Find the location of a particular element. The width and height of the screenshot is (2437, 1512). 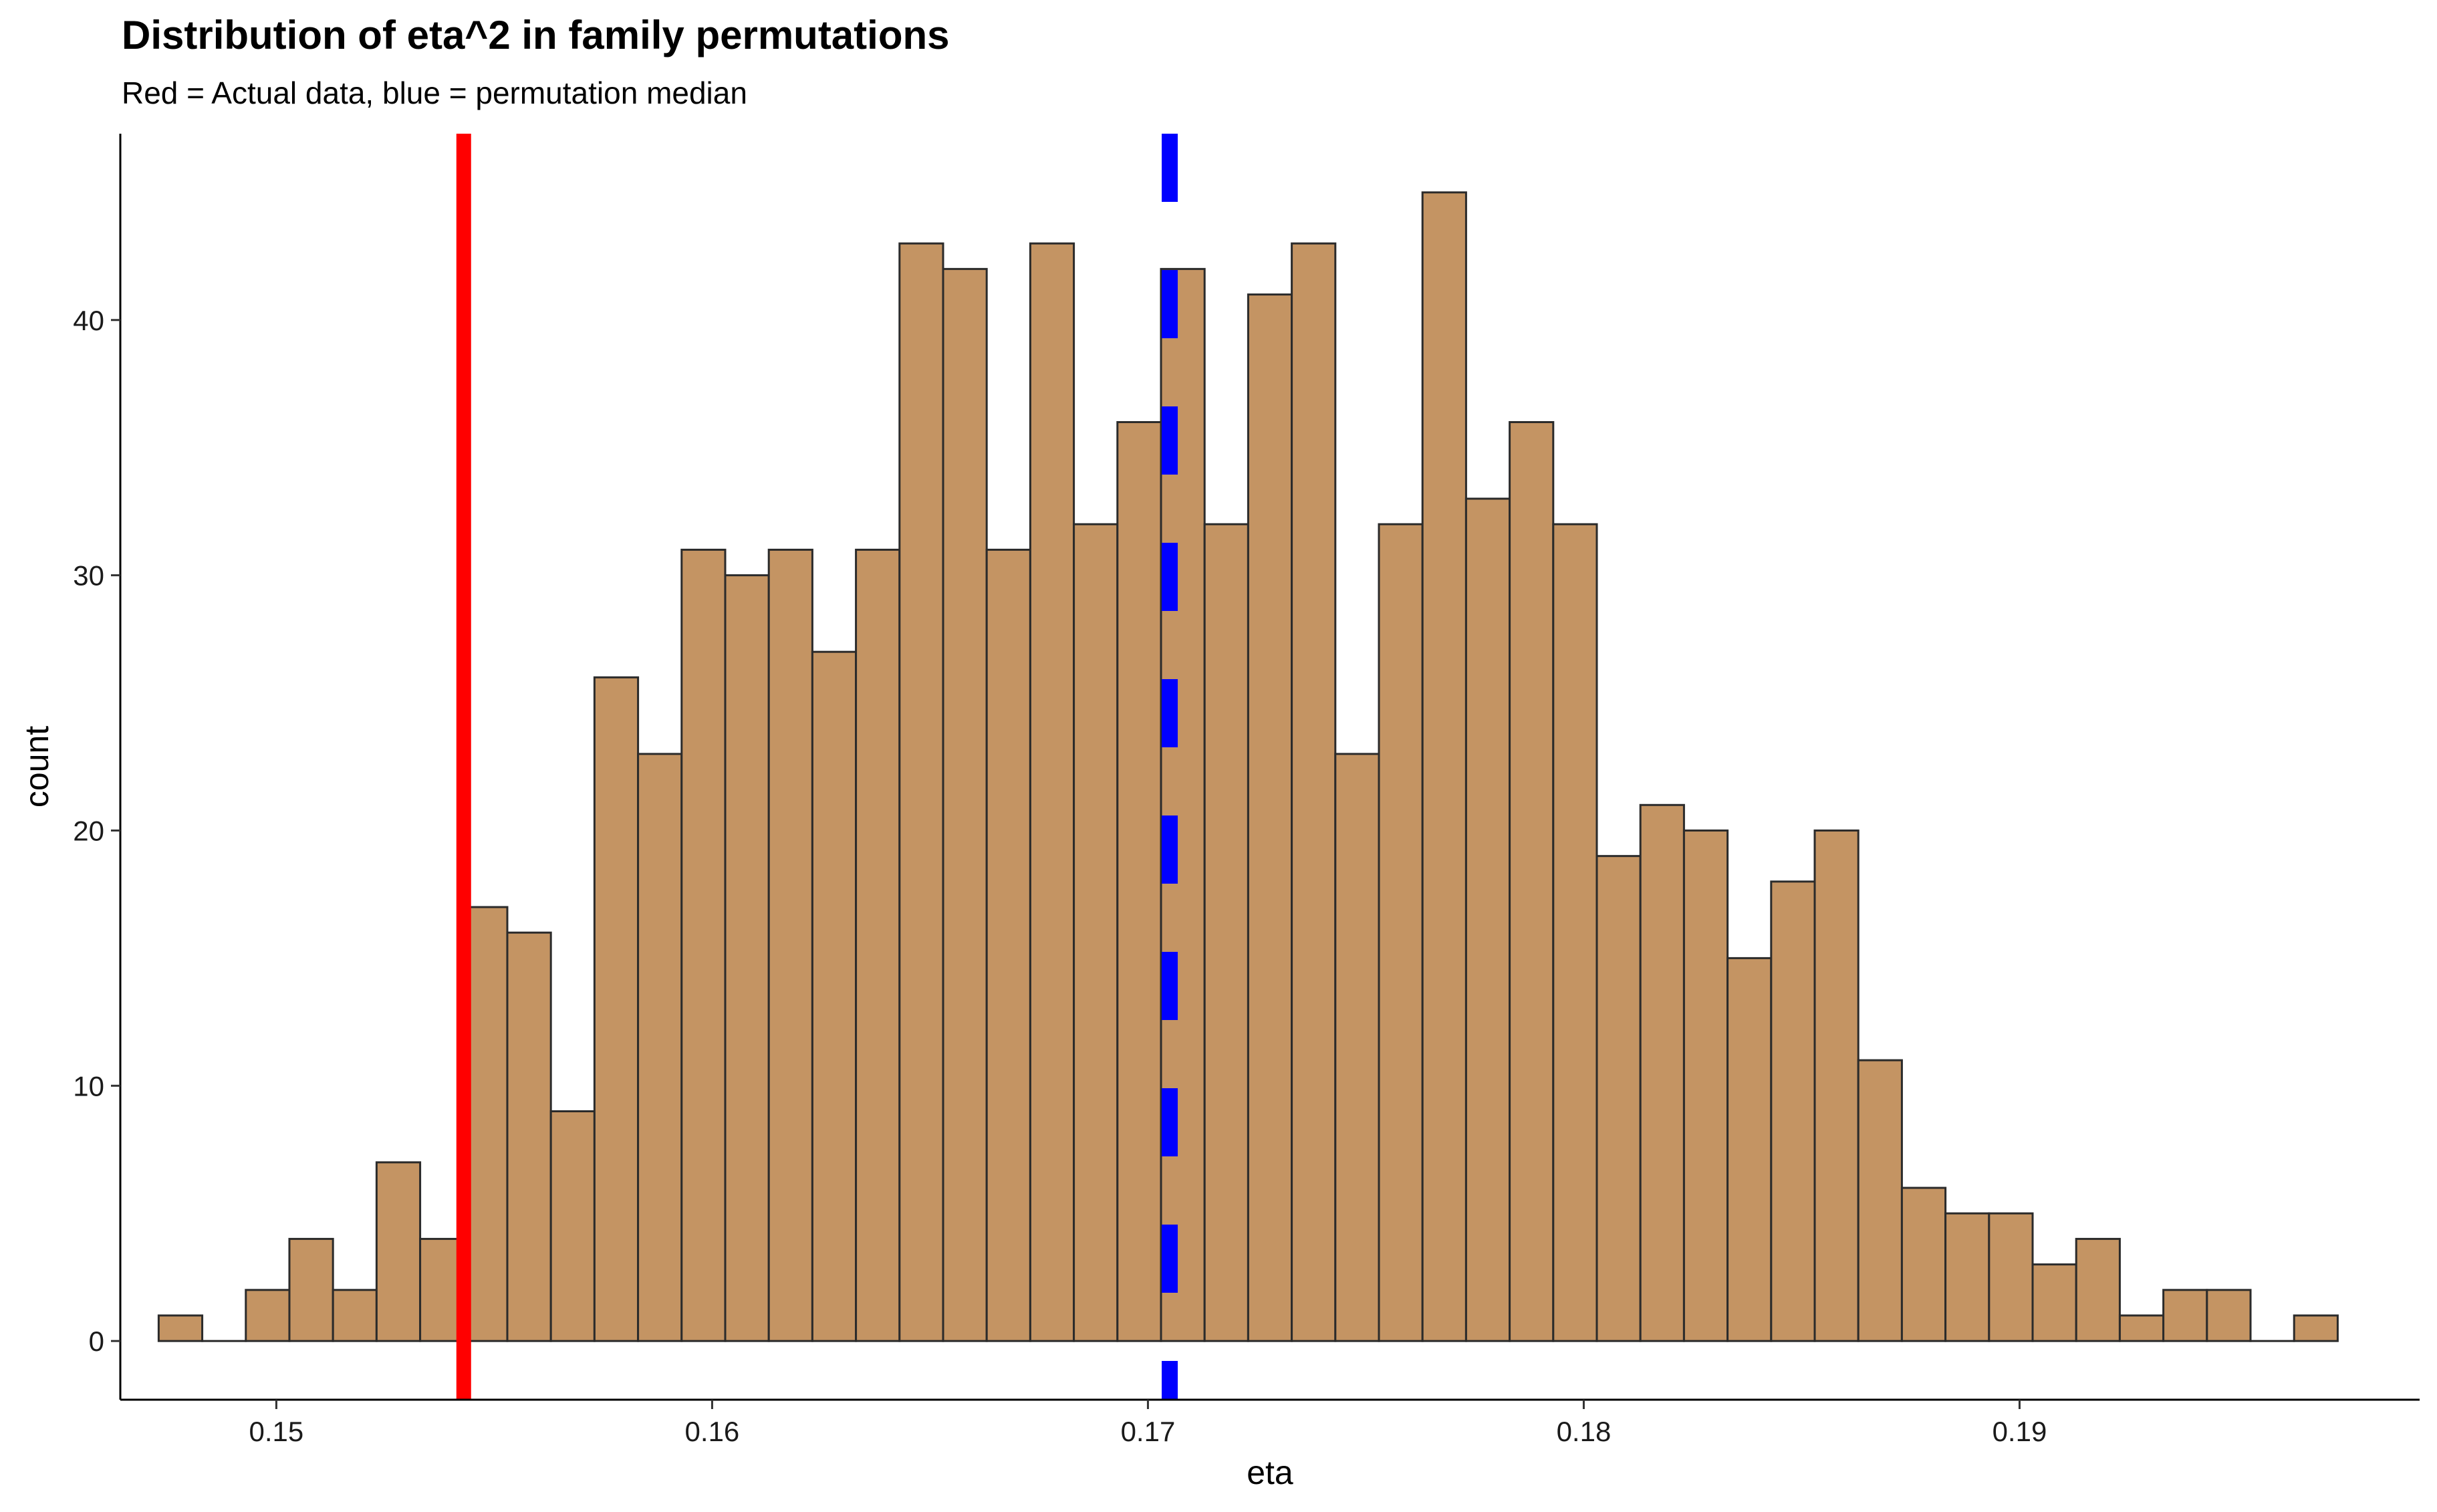

x-tick-label: 0.19 is located at coordinates (2020, 1431).